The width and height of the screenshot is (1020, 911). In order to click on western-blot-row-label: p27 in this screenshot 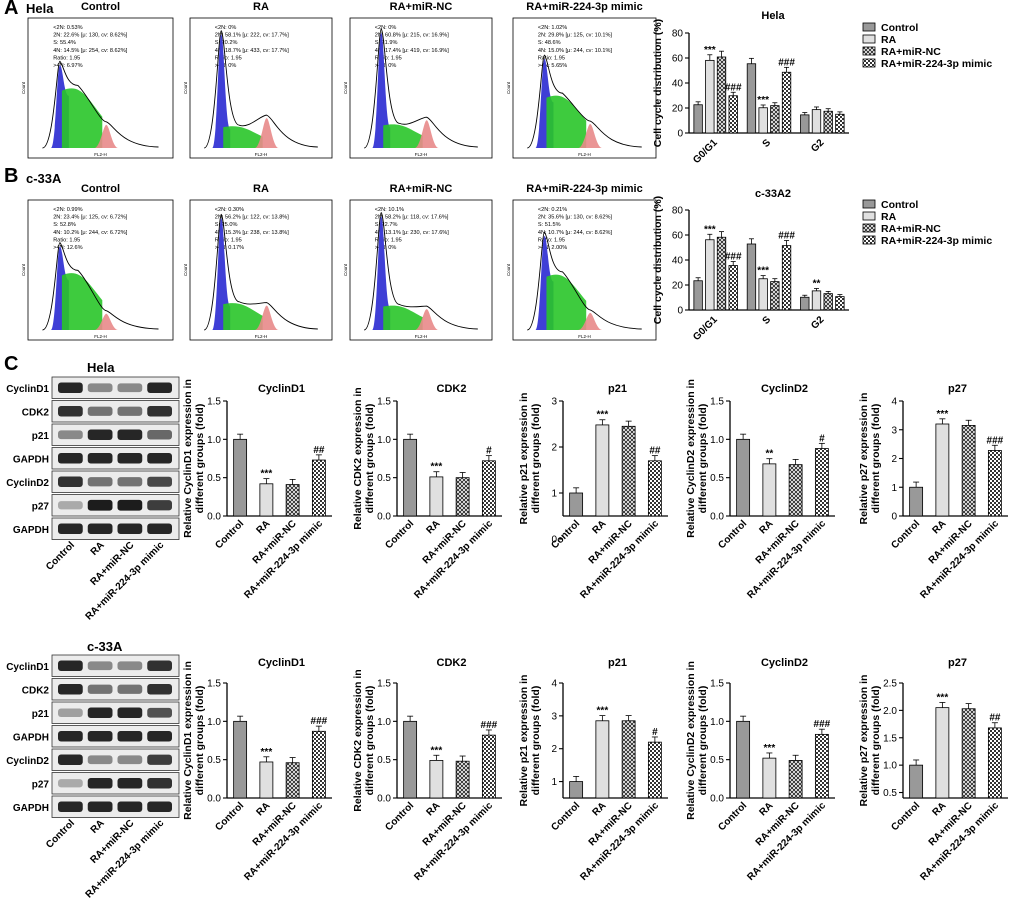, I will do `click(41, 506)`.